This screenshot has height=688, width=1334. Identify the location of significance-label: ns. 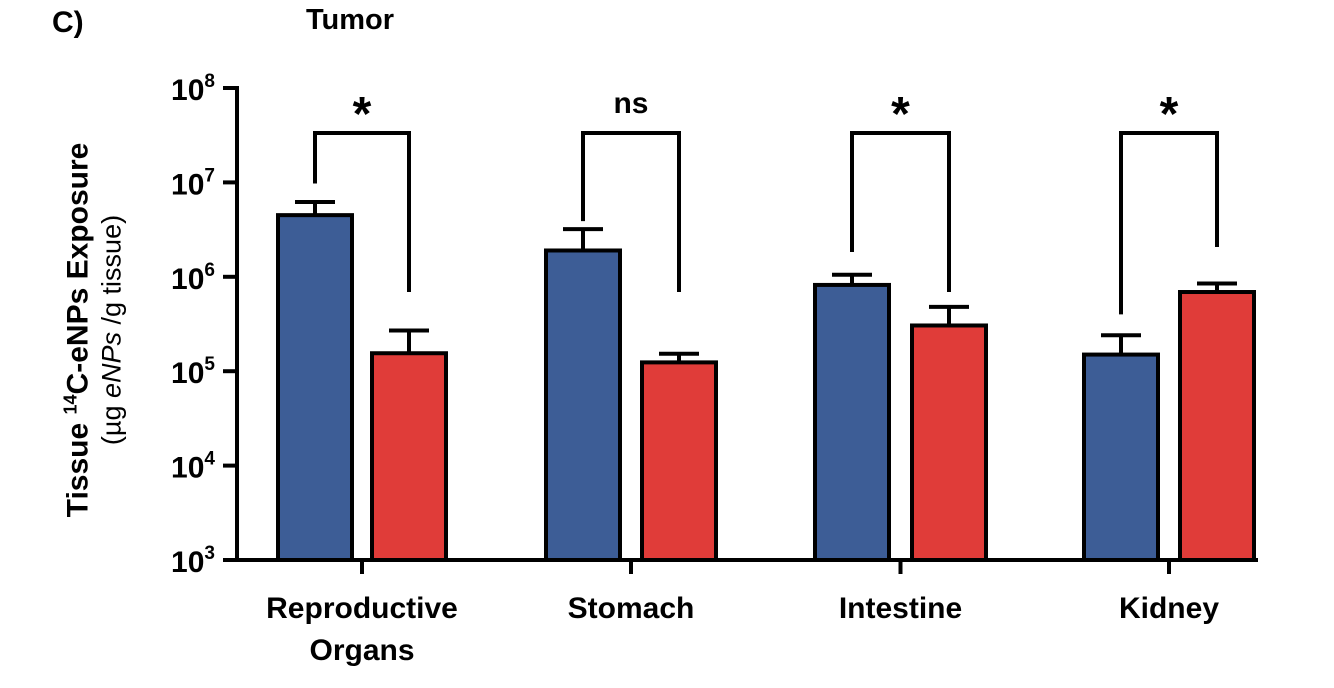
(630, 103).